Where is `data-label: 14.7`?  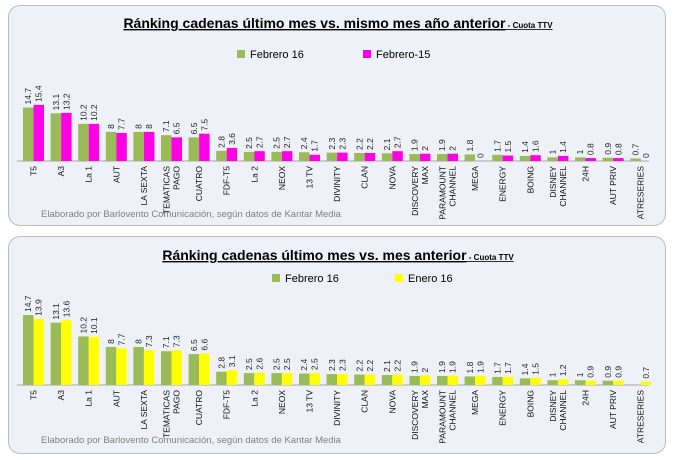
data-label: 14.7 is located at coordinates (28, 96).